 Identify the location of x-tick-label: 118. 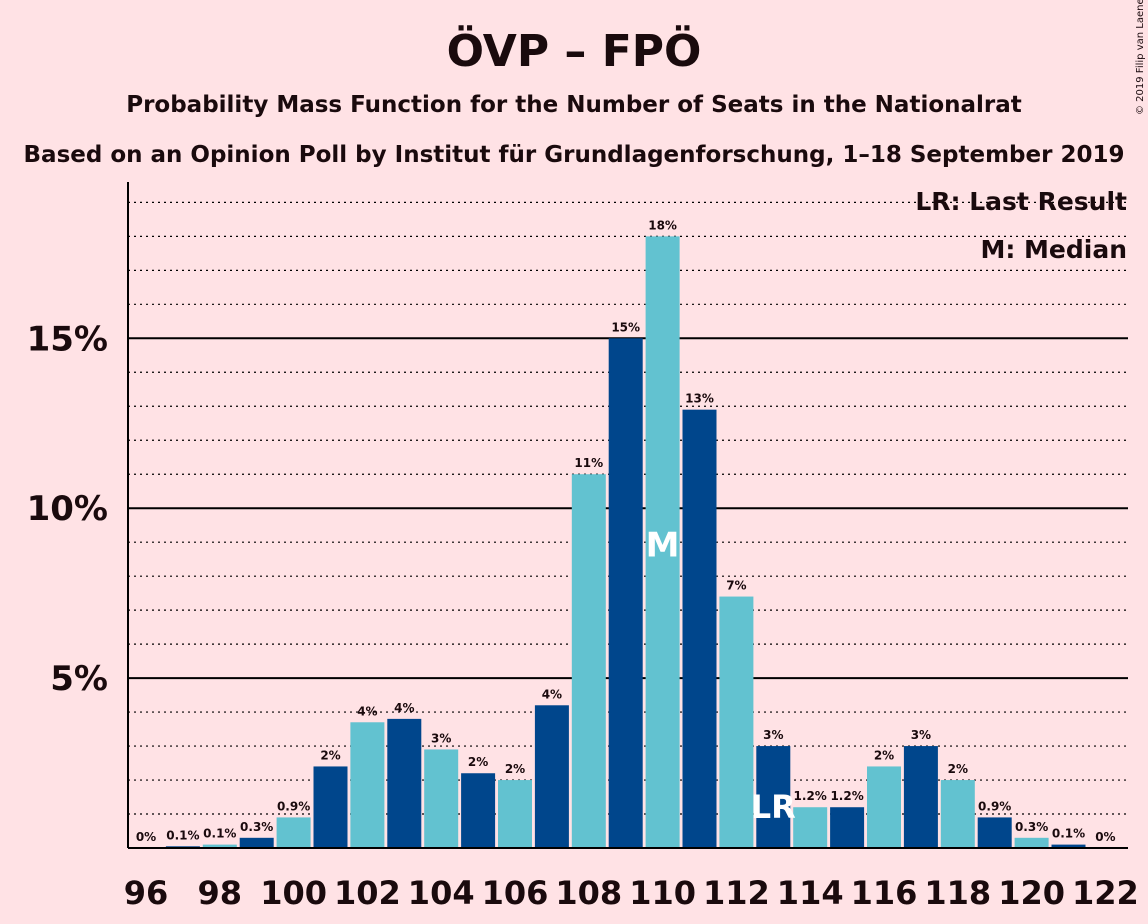
(957, 893).